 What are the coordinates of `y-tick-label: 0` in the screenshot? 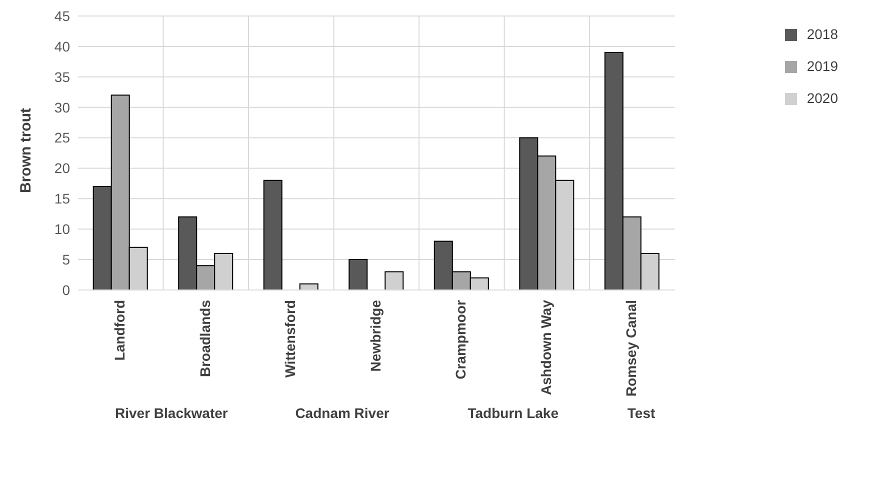 It's located at (66, 290).